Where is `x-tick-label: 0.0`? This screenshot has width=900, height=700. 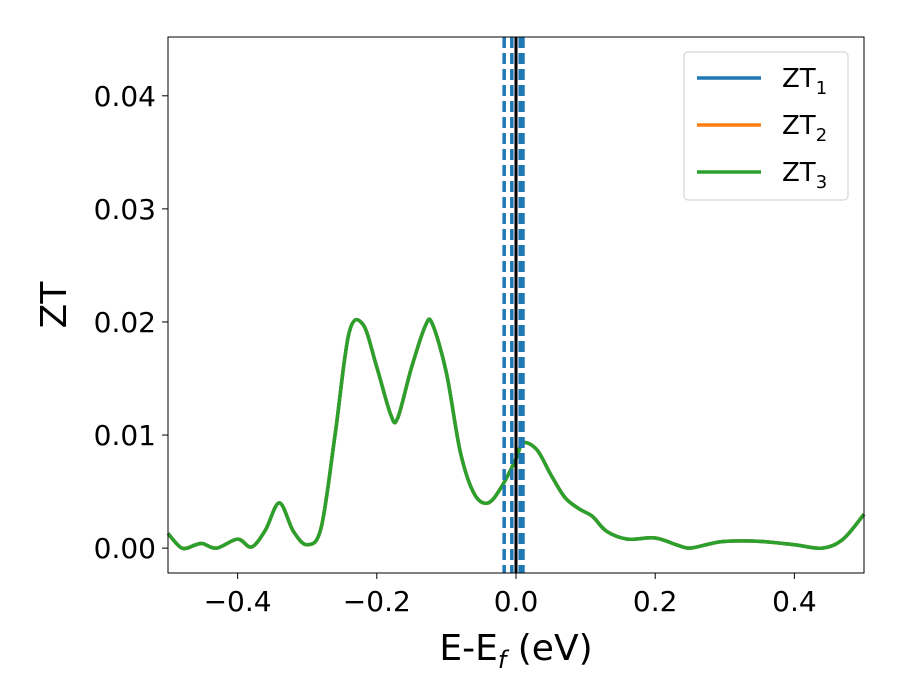 x-tick-label: 0.0 is located at coordinates (516, 601).